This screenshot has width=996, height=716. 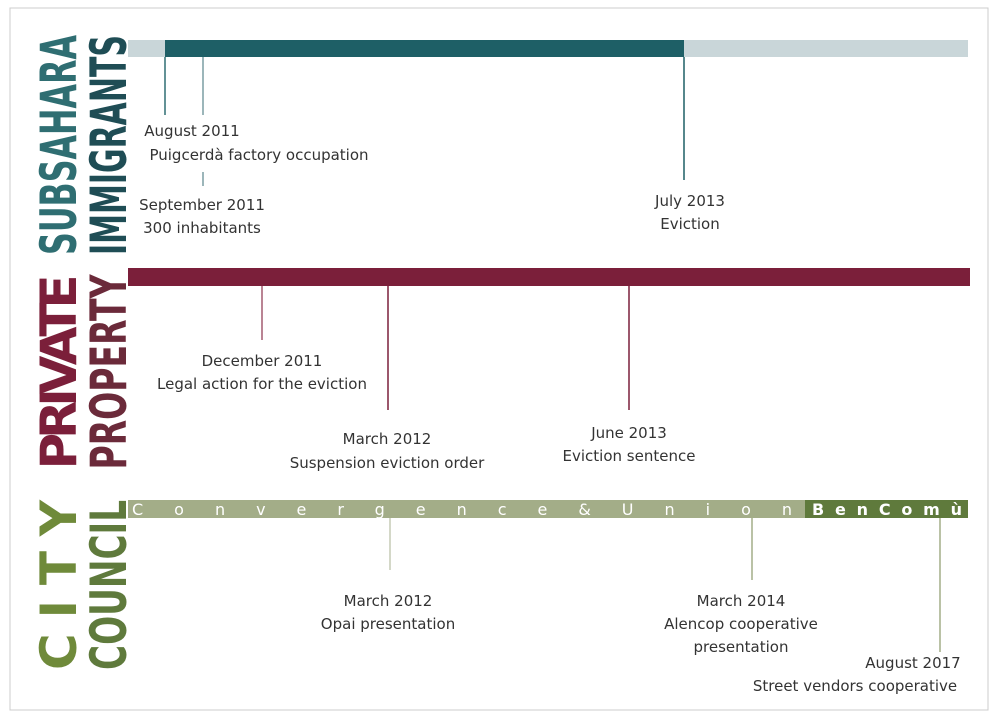 I want to click on bar-label: Convergence&Union, so click(x=462, y=509).